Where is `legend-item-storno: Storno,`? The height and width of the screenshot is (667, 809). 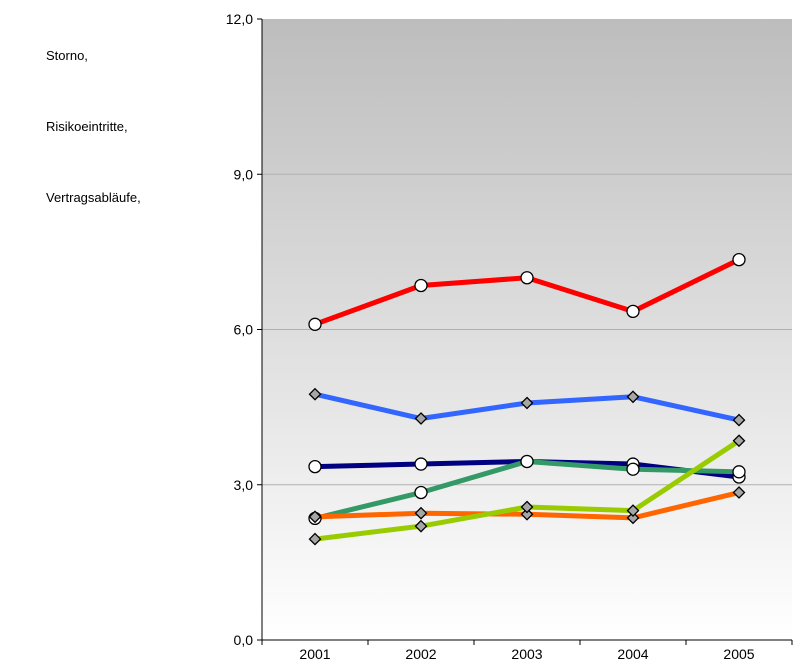 legend-item-storno: Storno, is located at coordinates (67, 55).